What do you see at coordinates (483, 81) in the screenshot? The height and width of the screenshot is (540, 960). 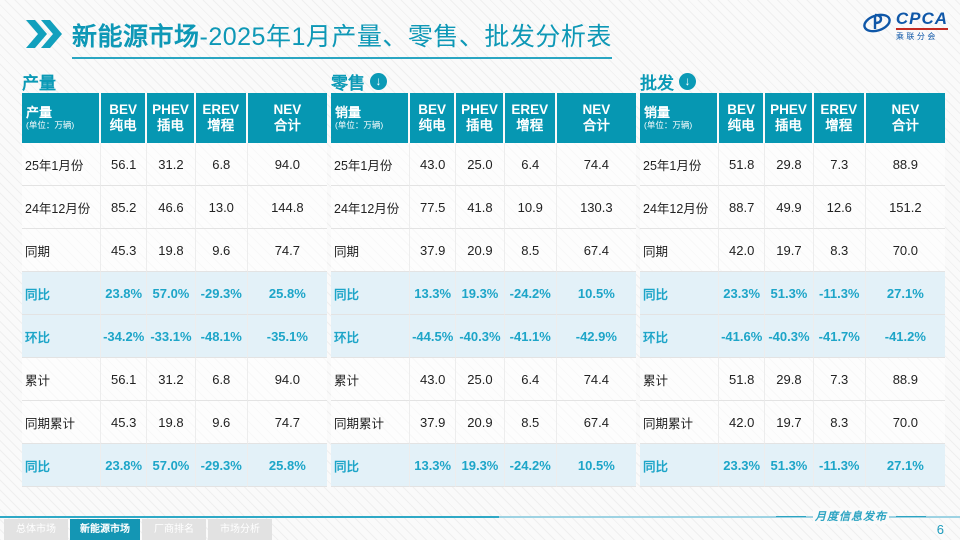 I see `section-label: 零售 ↓` at bounding box center [483, 81].